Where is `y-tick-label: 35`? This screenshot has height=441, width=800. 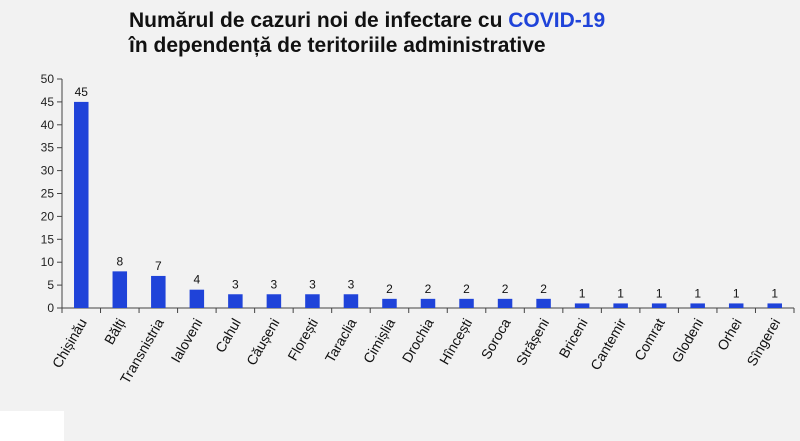 y-tick-label: 35 is located at coordinates (48, 148).